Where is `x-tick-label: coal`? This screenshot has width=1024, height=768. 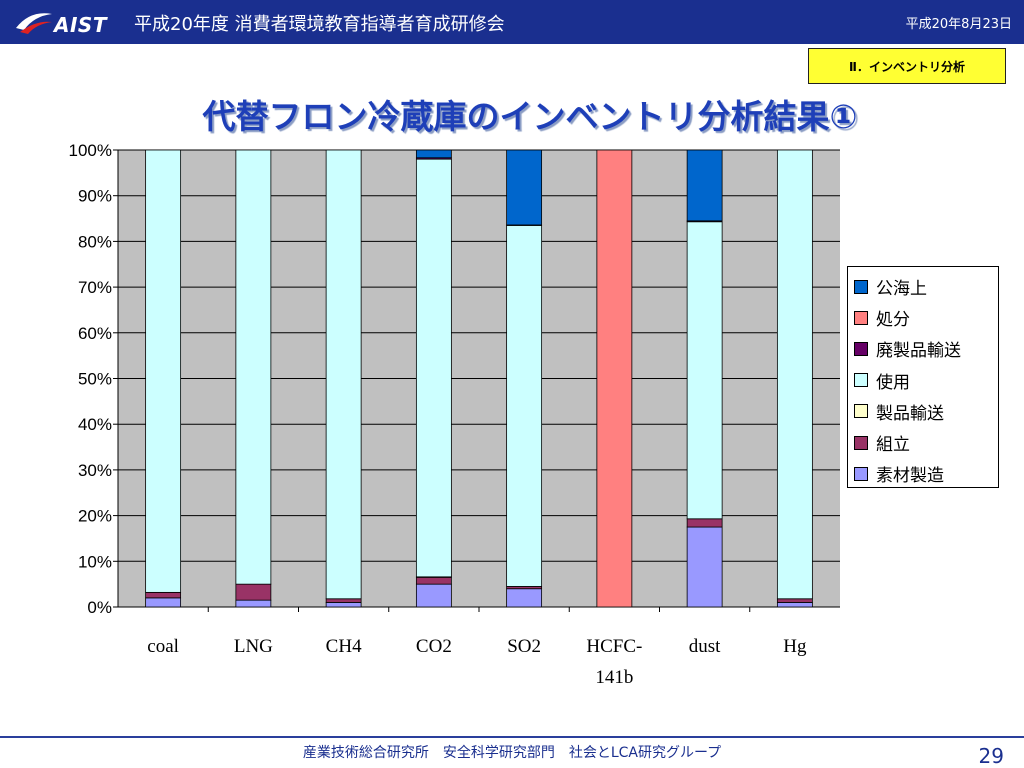 x-tick-label: coal is located at coordinates (163, 646).